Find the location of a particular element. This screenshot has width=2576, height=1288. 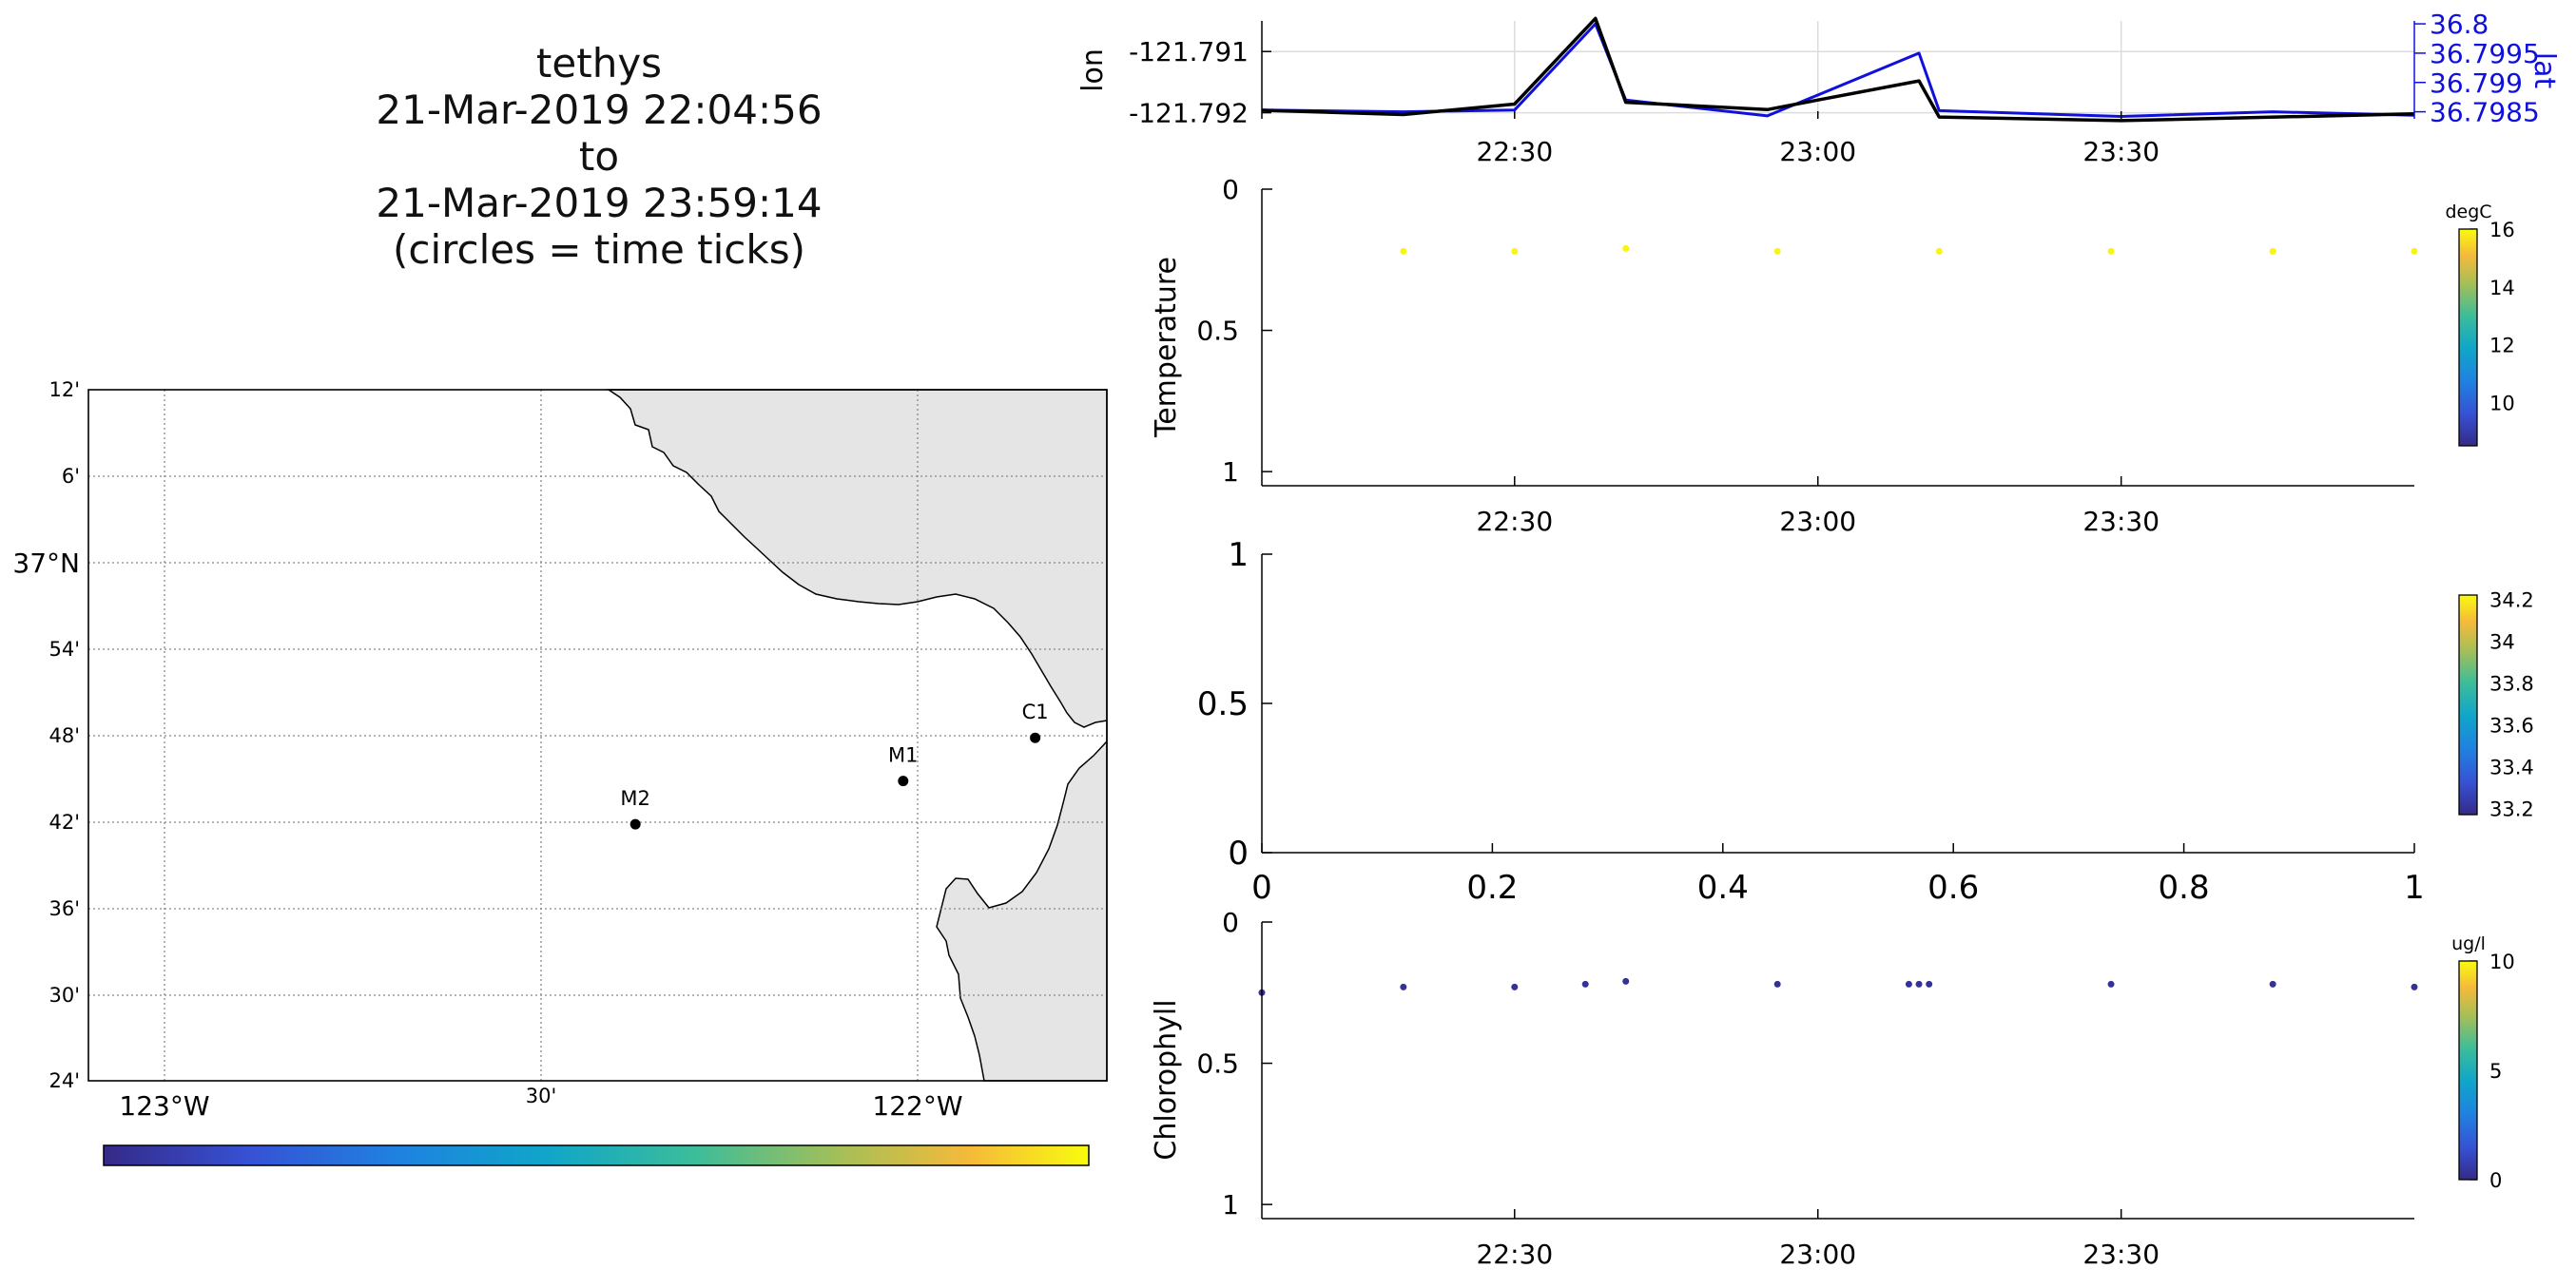

lon-series-line is located at coordinates (1838, 69).